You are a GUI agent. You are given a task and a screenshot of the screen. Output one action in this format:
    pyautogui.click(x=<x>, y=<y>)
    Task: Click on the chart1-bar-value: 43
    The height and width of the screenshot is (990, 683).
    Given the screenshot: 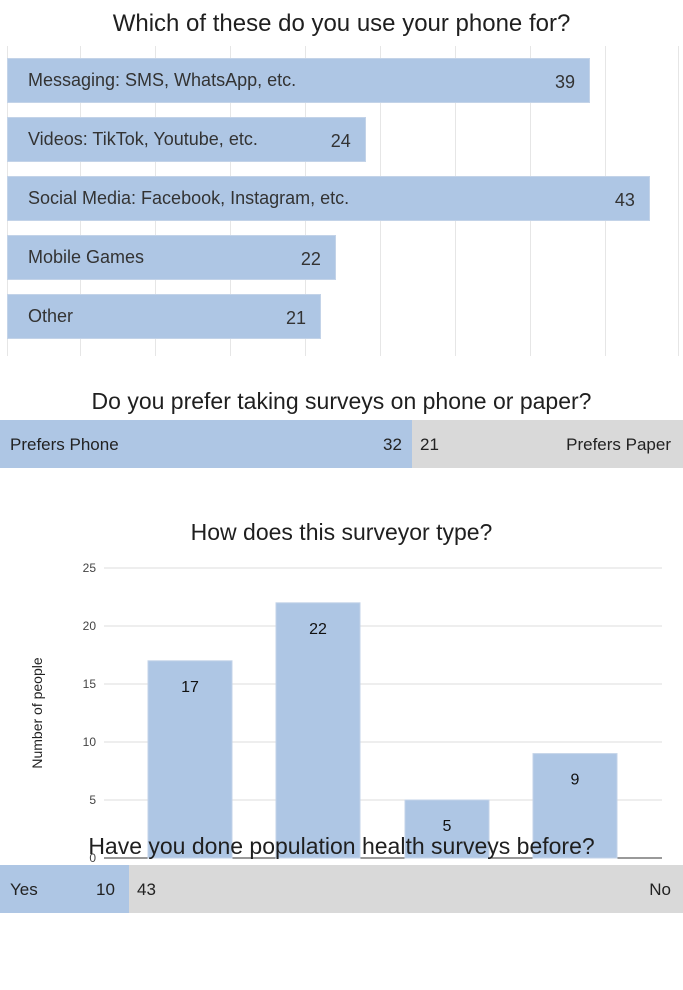 What is the action you would take?
    pyautogui.click(x=624, y=200)
    